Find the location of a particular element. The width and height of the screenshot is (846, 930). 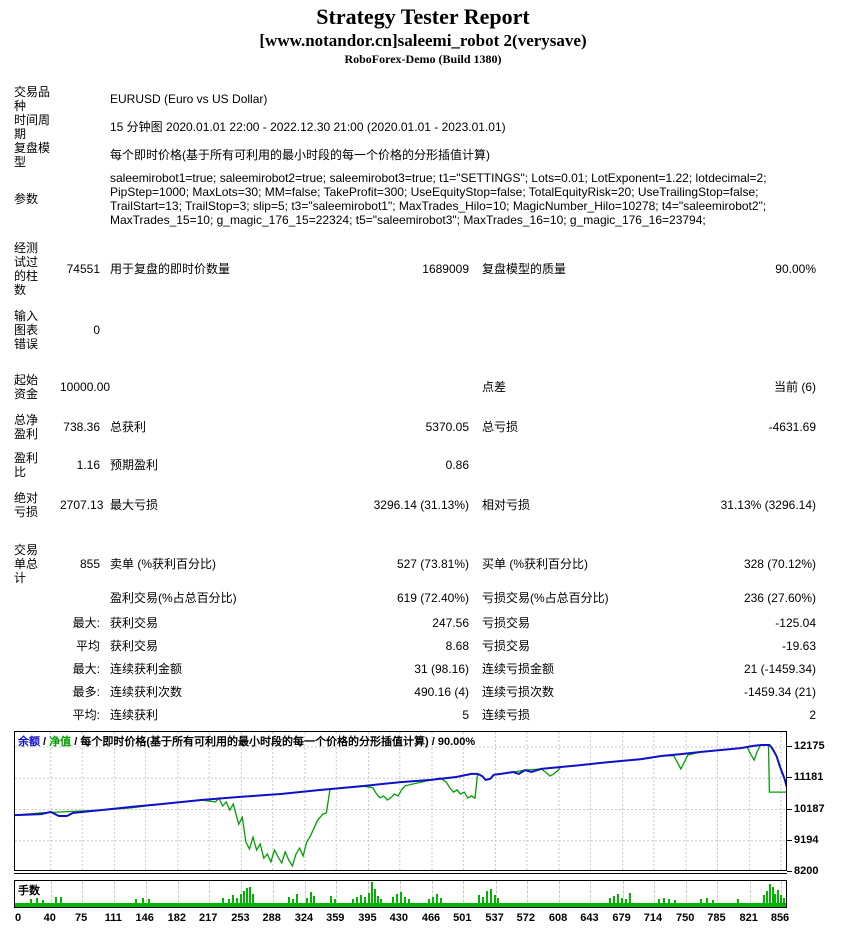

table-row: 盈利比 1.16 预期盈利 0.86 is located at coordinates (430, 465).